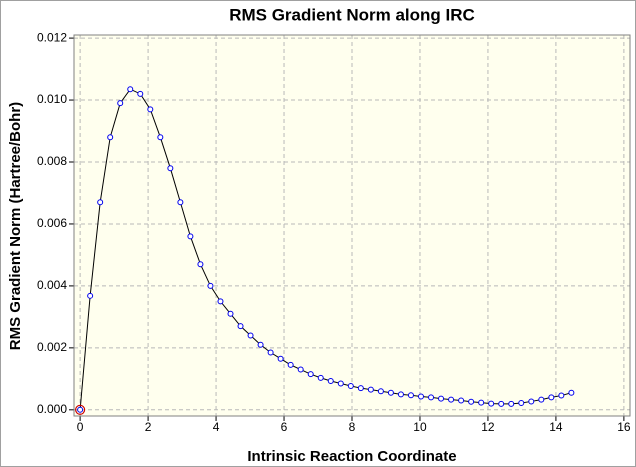 This screenshot has width=636, height=467. Describe the element at coordinates (352, 427) in the screenshot. I see `x-tick-label: 8` at that location.